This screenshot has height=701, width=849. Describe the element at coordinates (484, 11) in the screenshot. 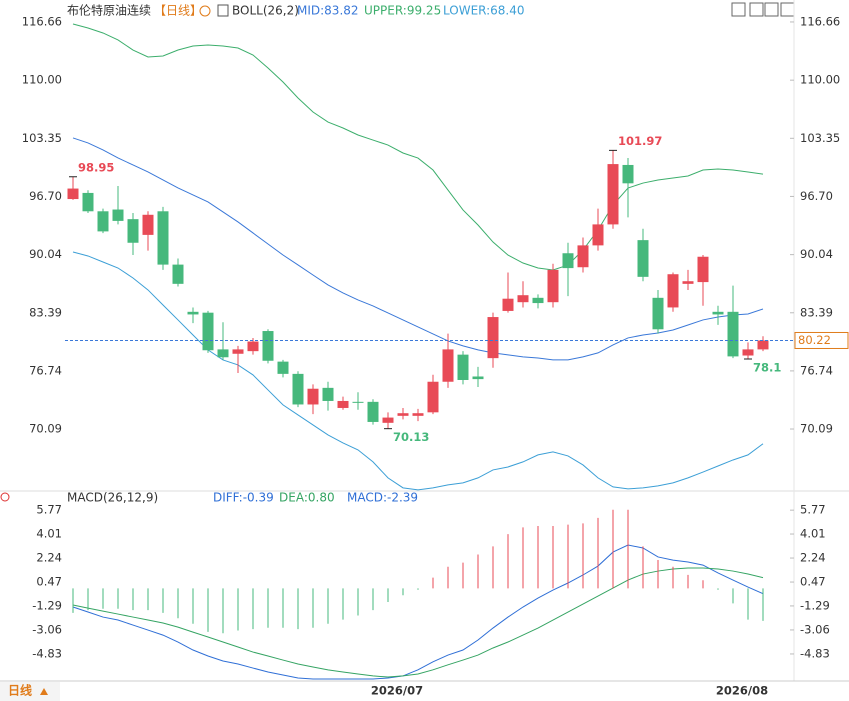

I see `legend-entry: LOWER:68.40` at that location.